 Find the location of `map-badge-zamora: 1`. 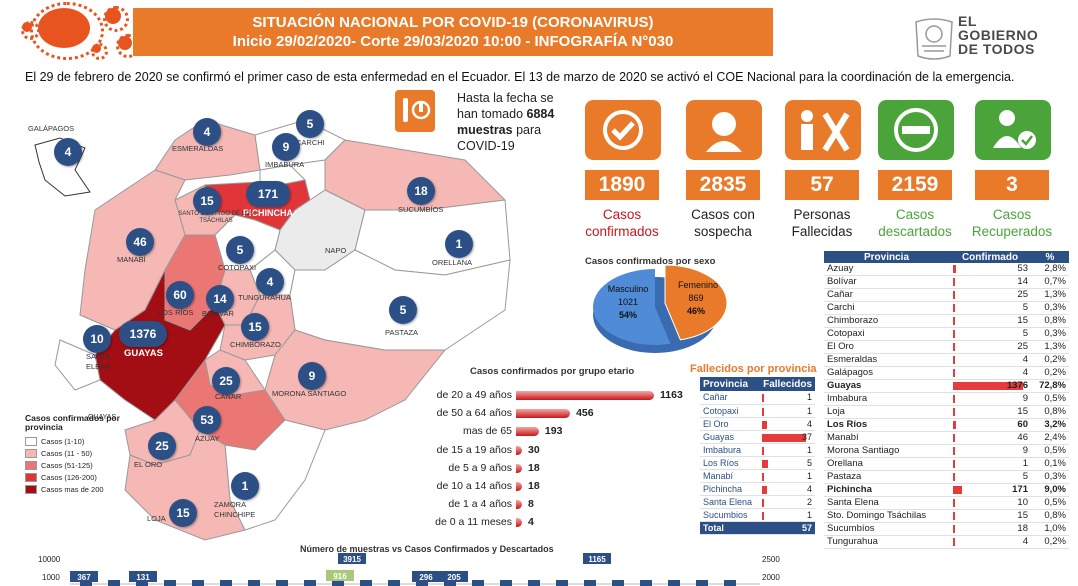

map-badge-zamora: 1 is located at coordinates (245, 486).